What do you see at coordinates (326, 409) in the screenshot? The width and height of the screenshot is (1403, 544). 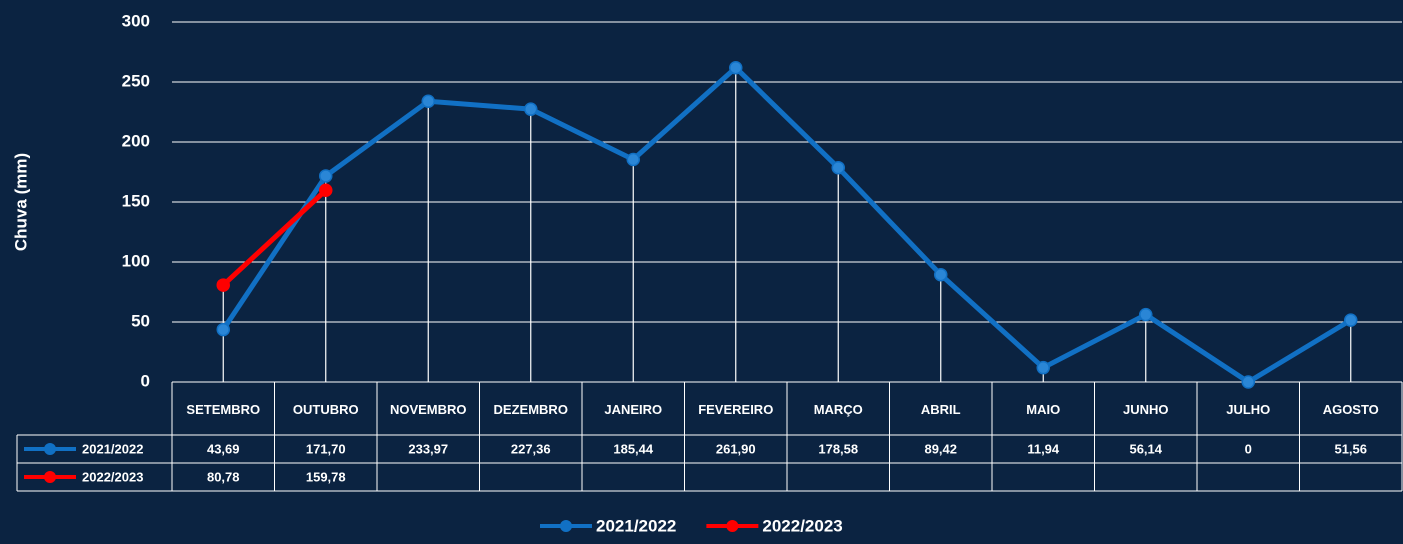 I see `x-tick-label: OUTUBRO` at bounding box center [326, 409].